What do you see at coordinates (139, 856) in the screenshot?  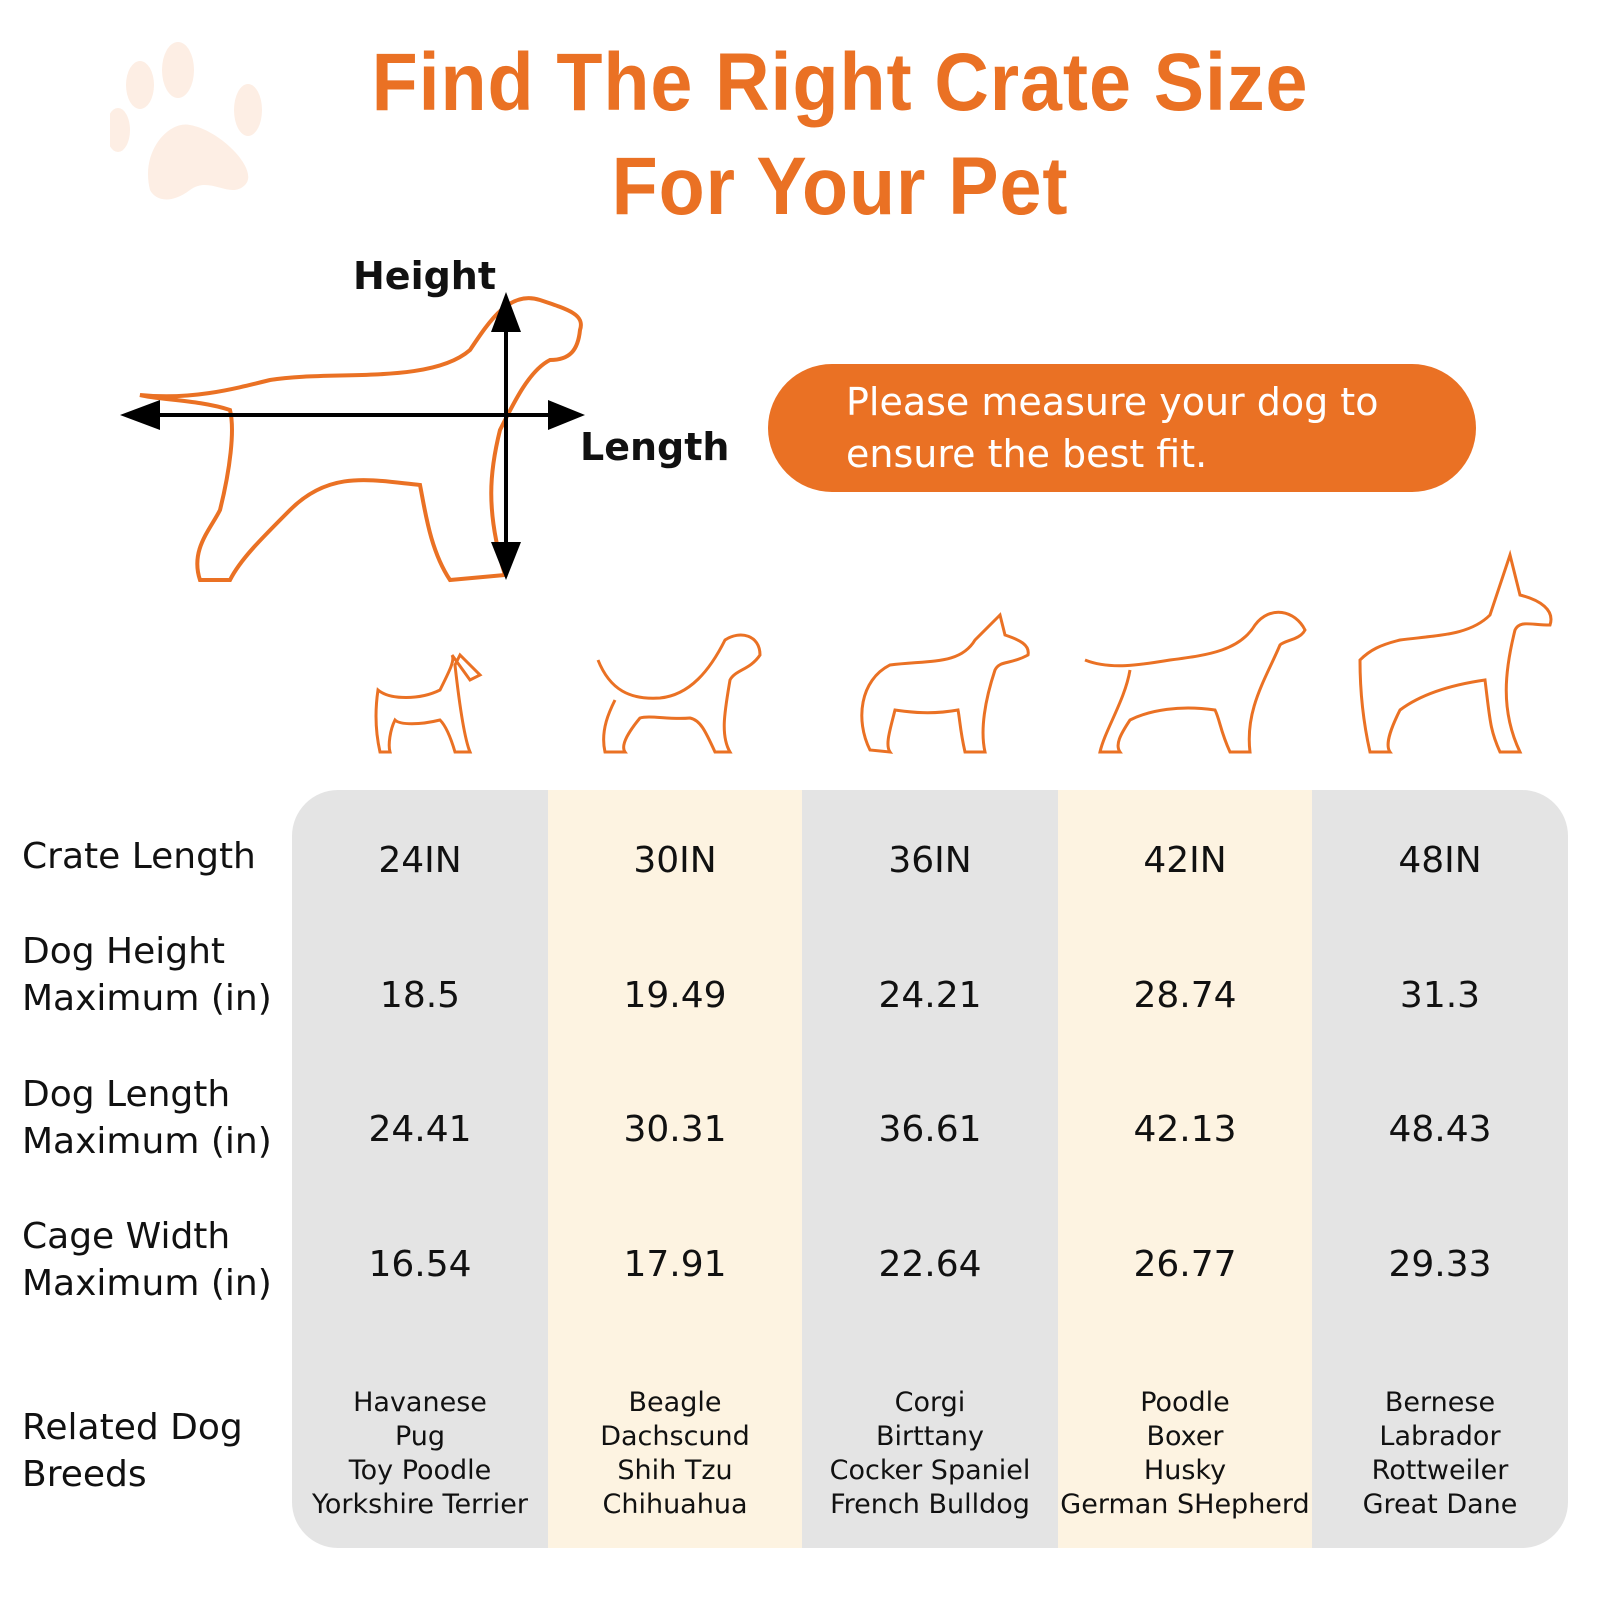 I see `row-label-crate-length: Crate Length` at bounding box center [139, 856].